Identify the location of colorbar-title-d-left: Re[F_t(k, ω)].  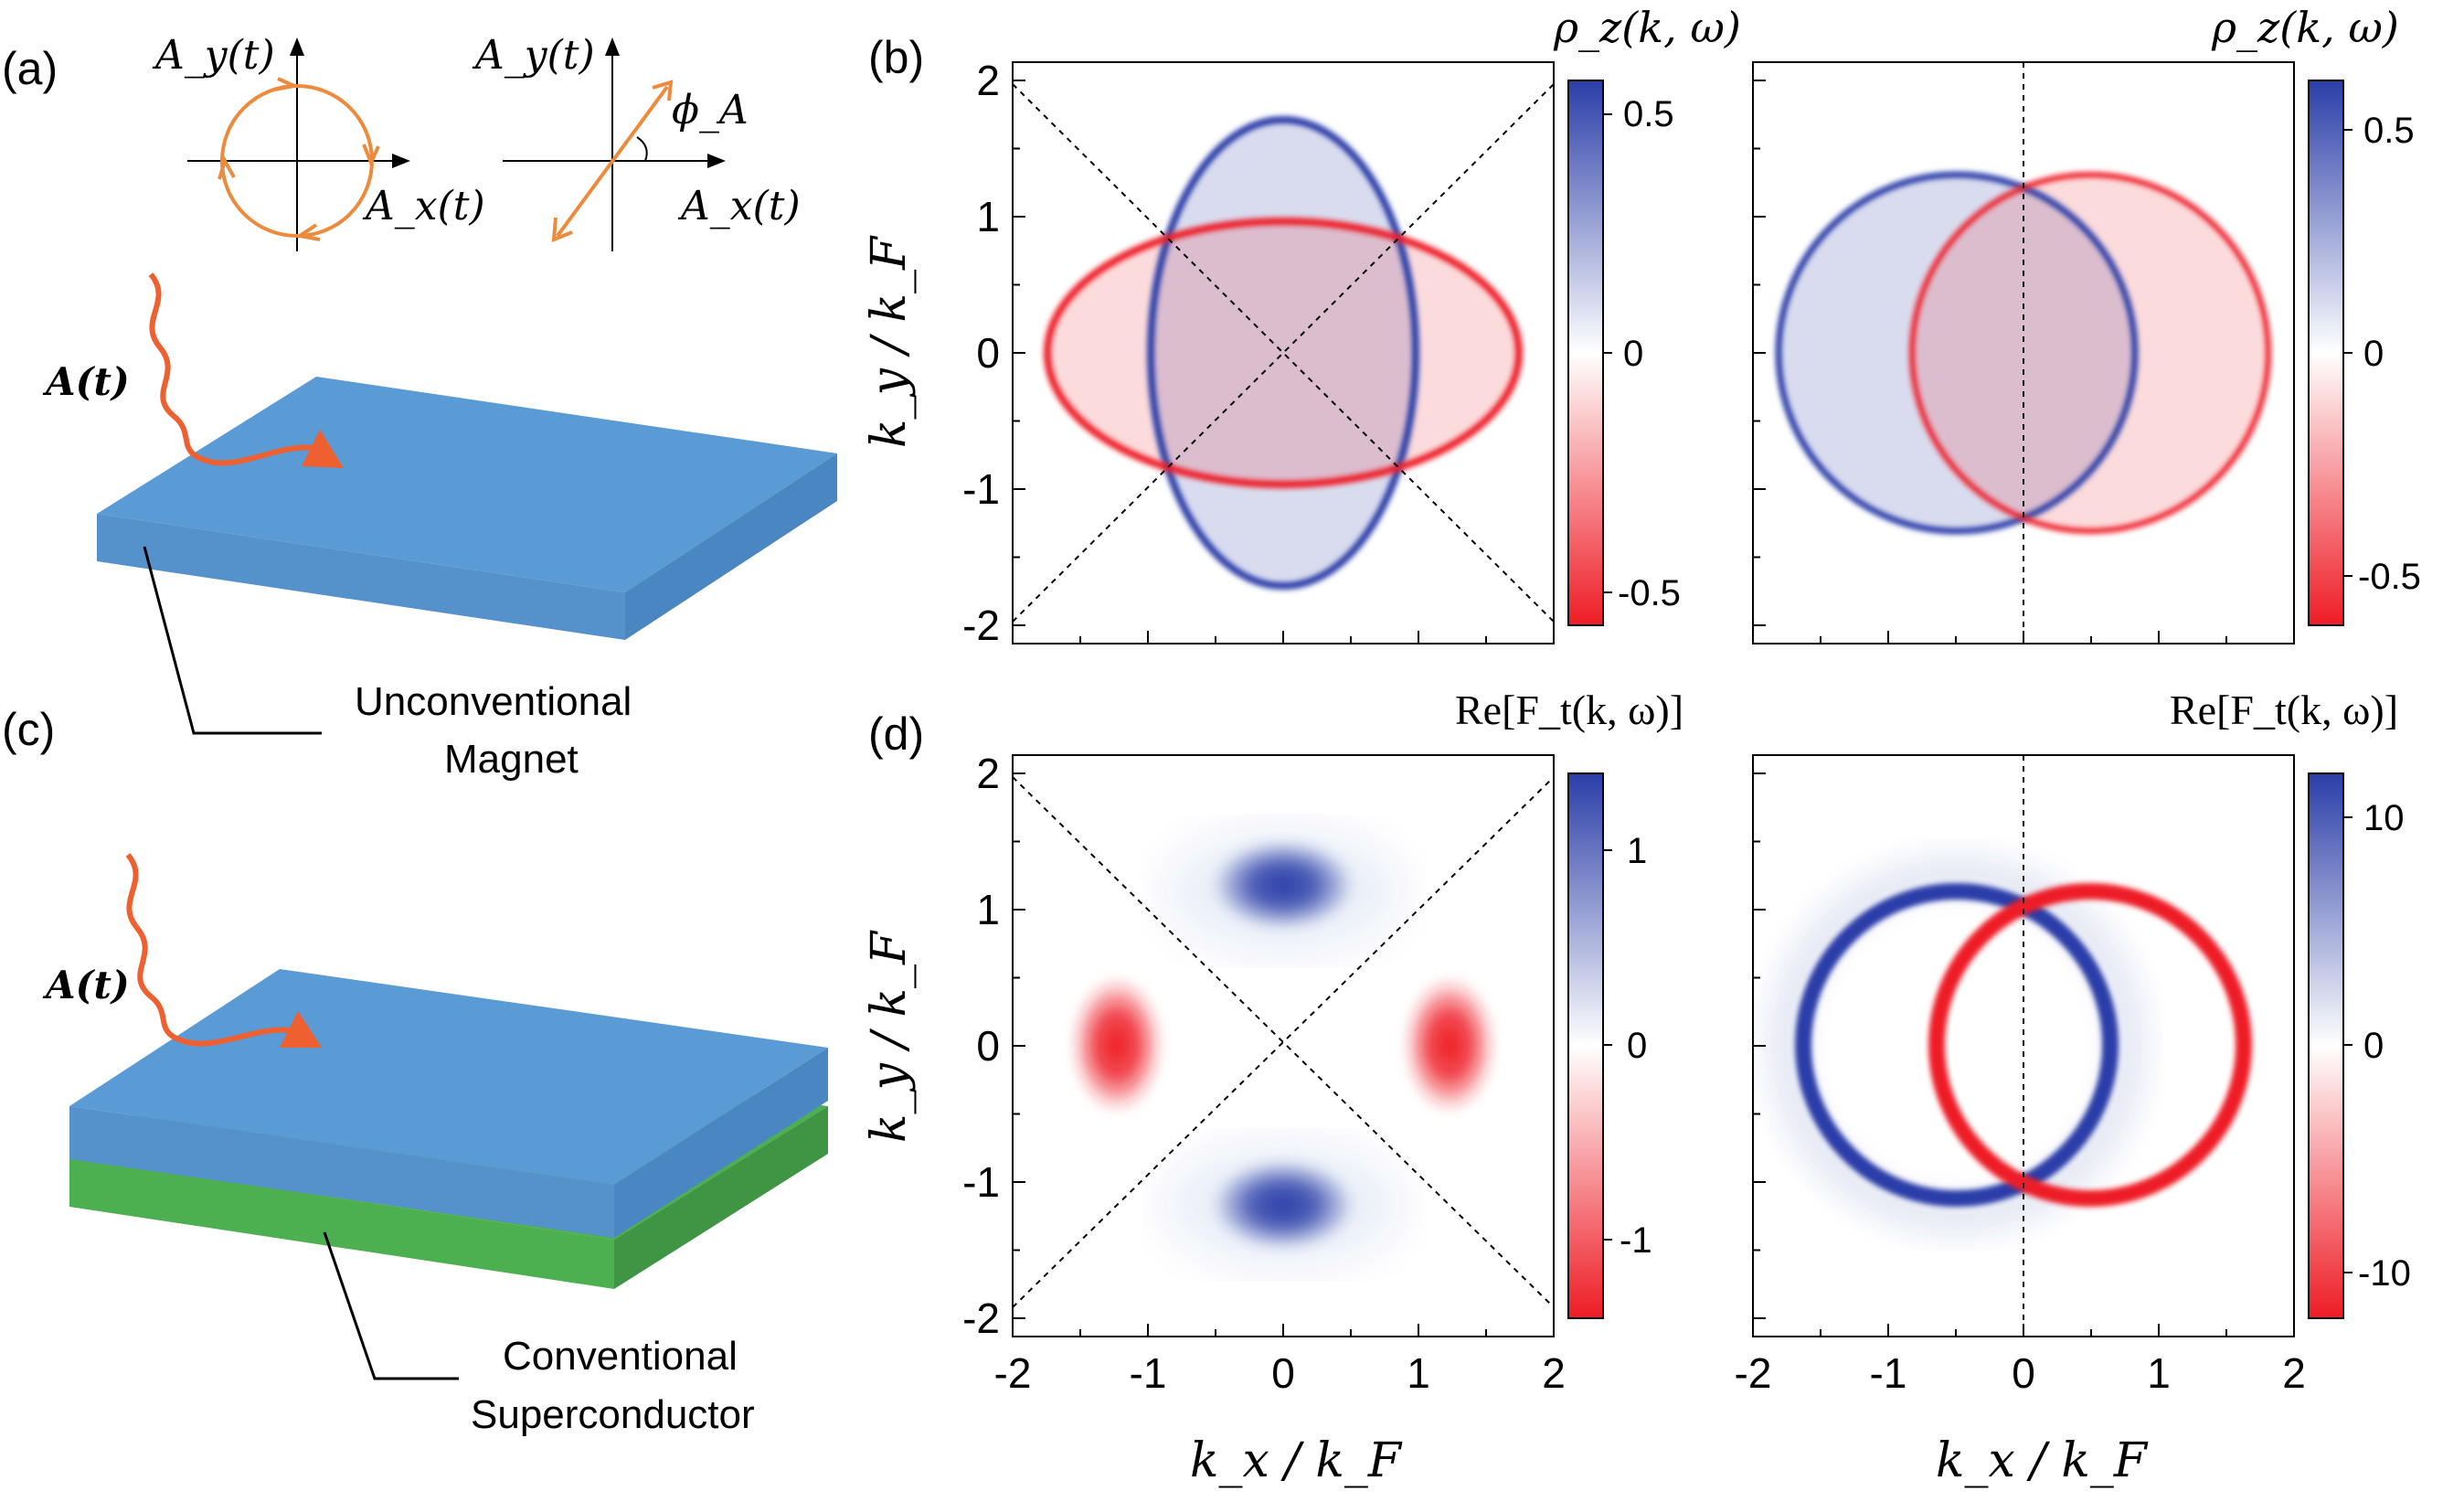
(1569, 710).